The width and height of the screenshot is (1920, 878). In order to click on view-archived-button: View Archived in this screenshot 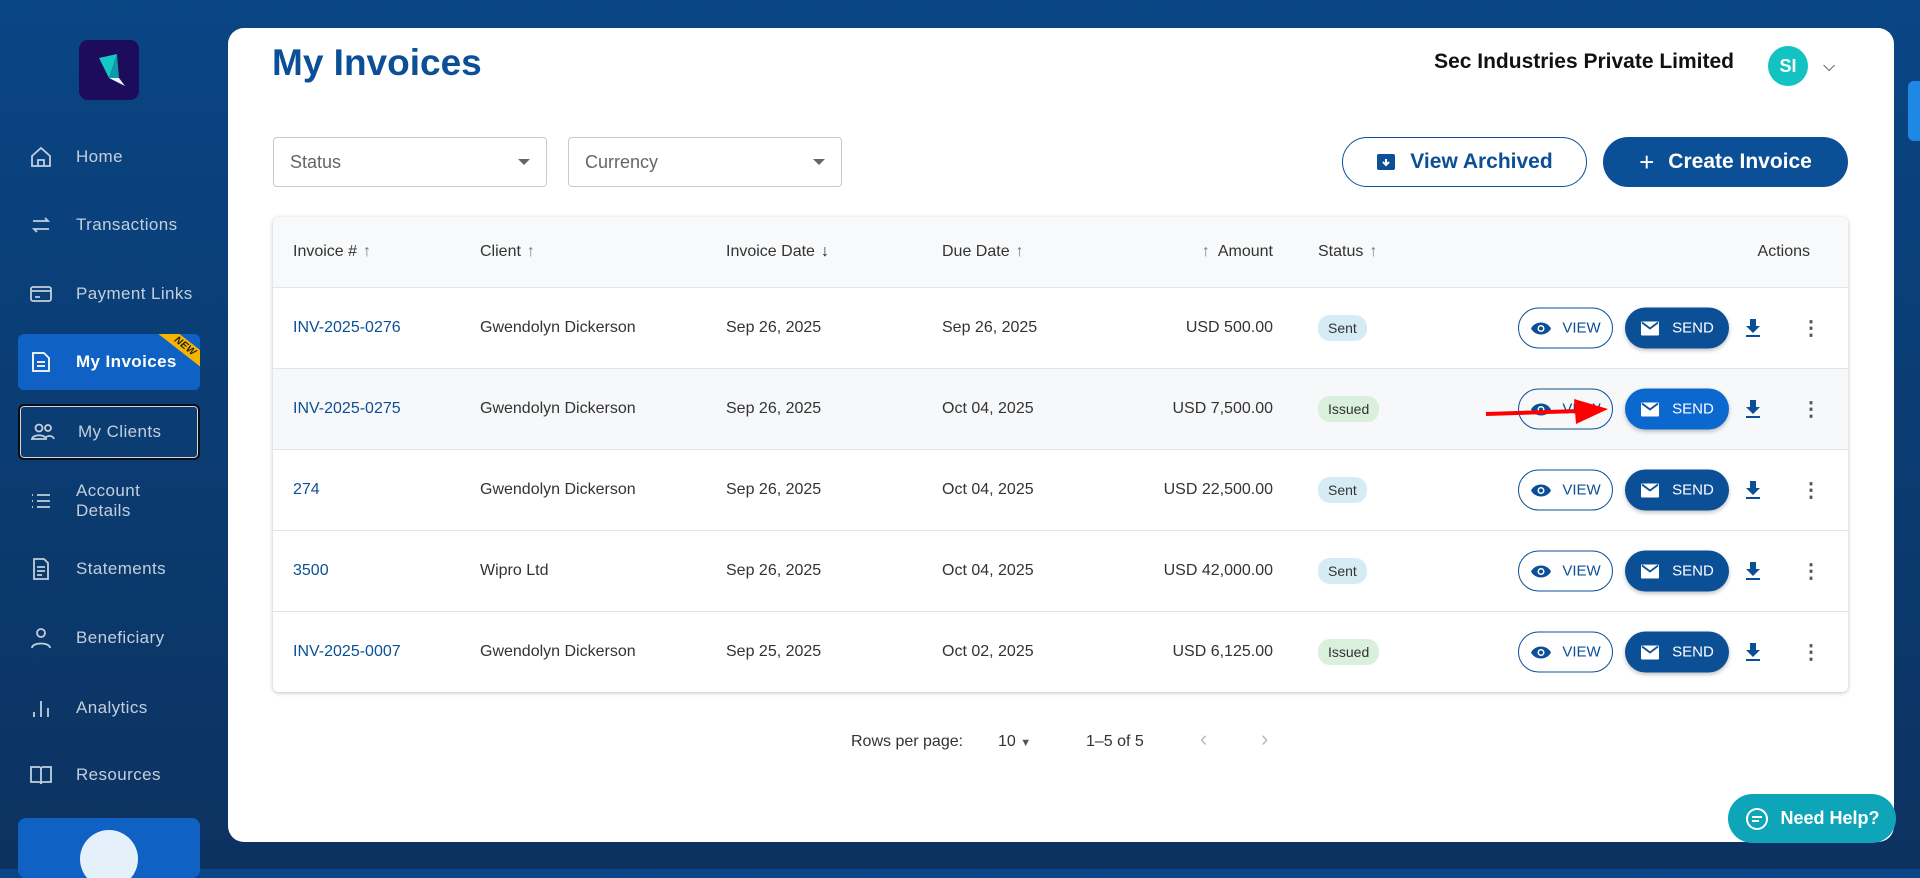, I will do `click(1464, 162)`.